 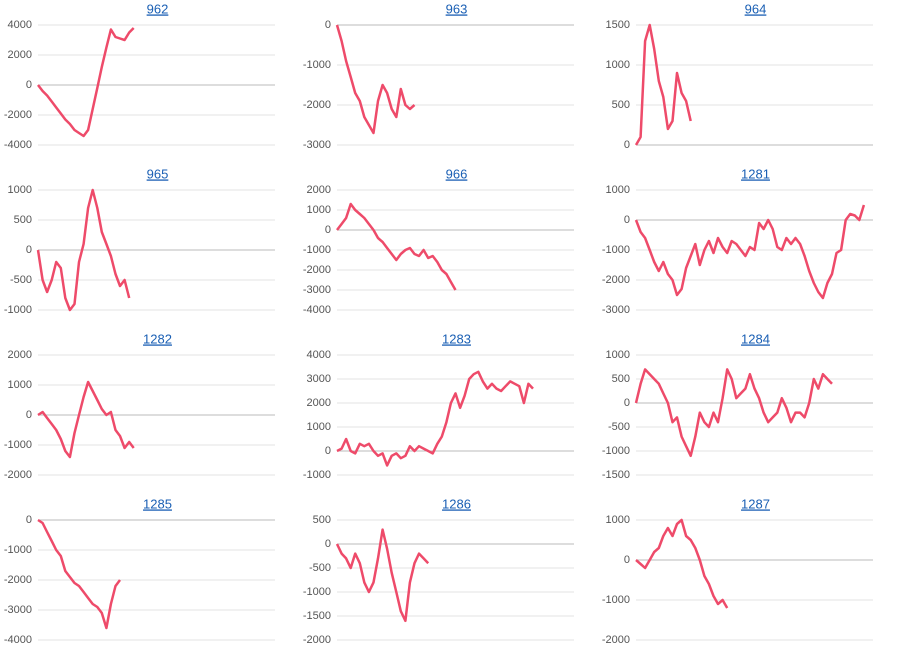 What do you see at coordinates (756, 8) in the screenshot?
I see `chart-title: 964` at bounding box center [756, 8].